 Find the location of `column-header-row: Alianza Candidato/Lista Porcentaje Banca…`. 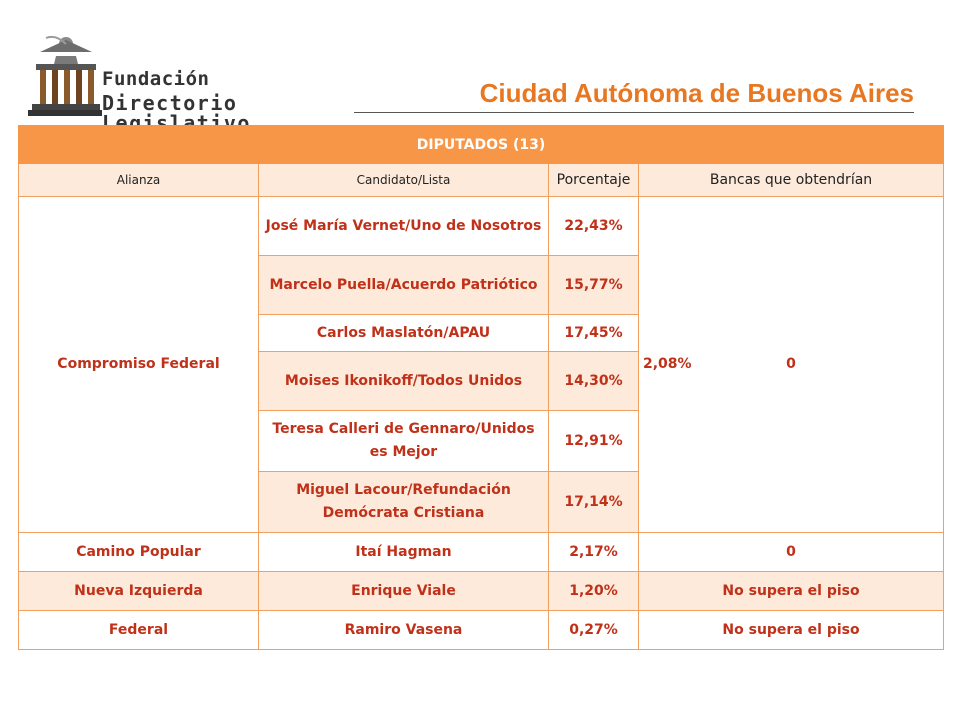

column-header-row: Alianza Candidato/Lista Porcentaje Banca… is located at coordinates (481, 180).